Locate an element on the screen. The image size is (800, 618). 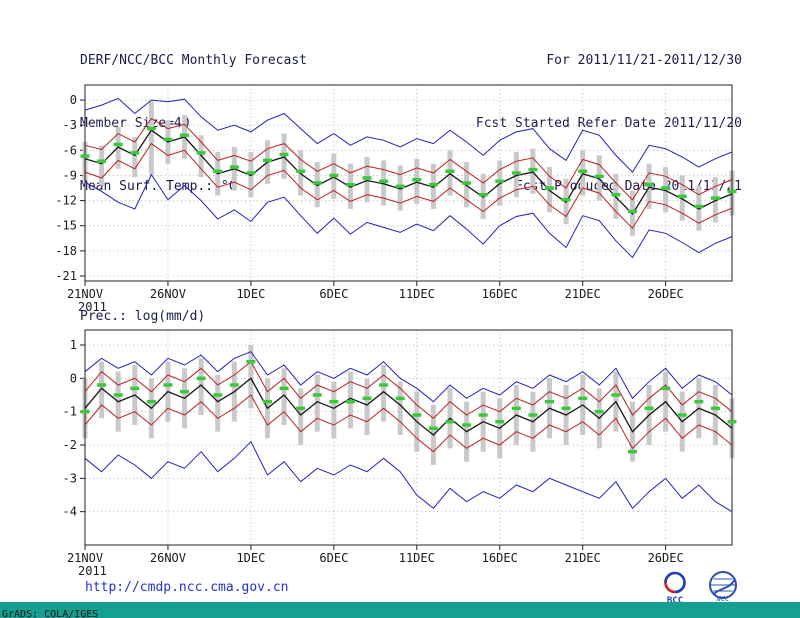
svg-text: -9 is located at coordinates (70, 175).